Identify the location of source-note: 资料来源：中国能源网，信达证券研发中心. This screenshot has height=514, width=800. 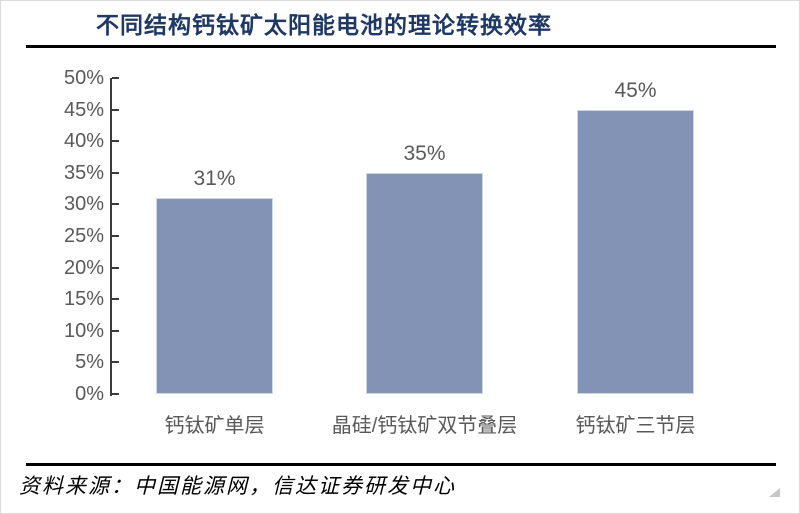
(237, 486).